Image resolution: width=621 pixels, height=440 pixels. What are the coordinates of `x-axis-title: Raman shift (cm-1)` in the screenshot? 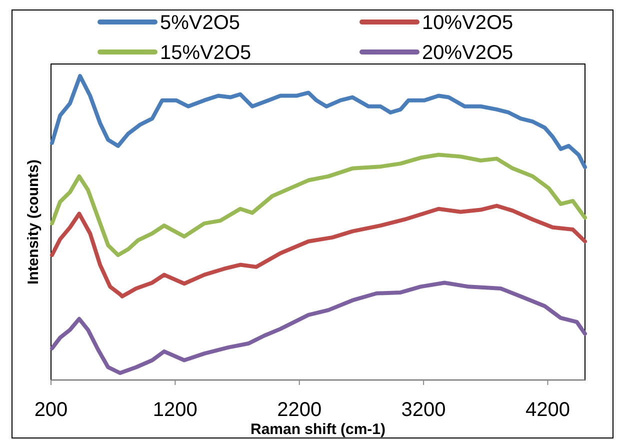 It's located at (318, 429).